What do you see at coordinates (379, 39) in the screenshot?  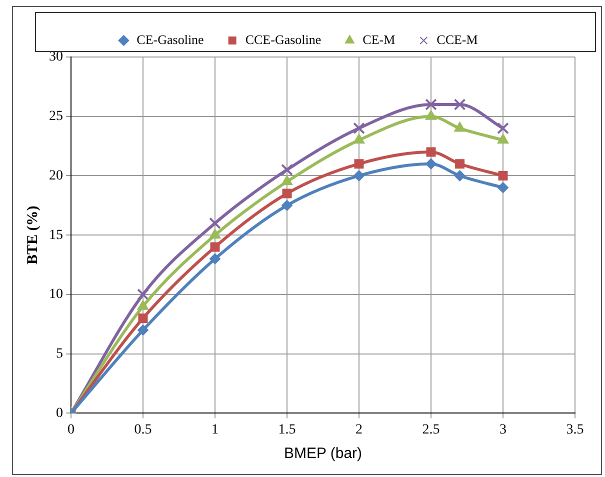 I see `legend-label: CE-M` at bounding box center [379, 39].